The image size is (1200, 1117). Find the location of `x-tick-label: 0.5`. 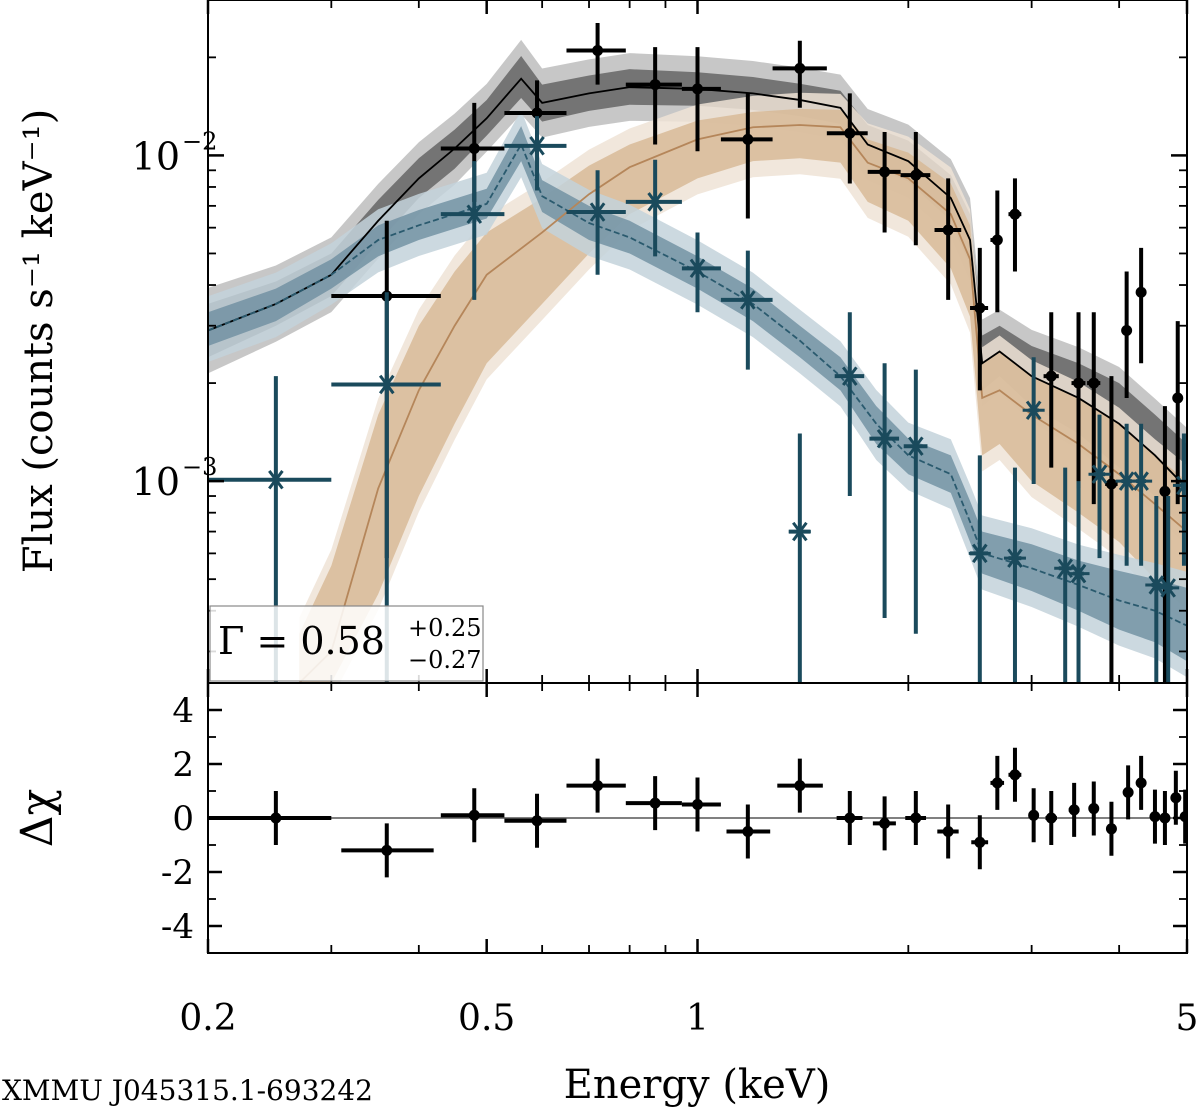

x-tick-label: 0.5 is located at coordinates (486, 1018).